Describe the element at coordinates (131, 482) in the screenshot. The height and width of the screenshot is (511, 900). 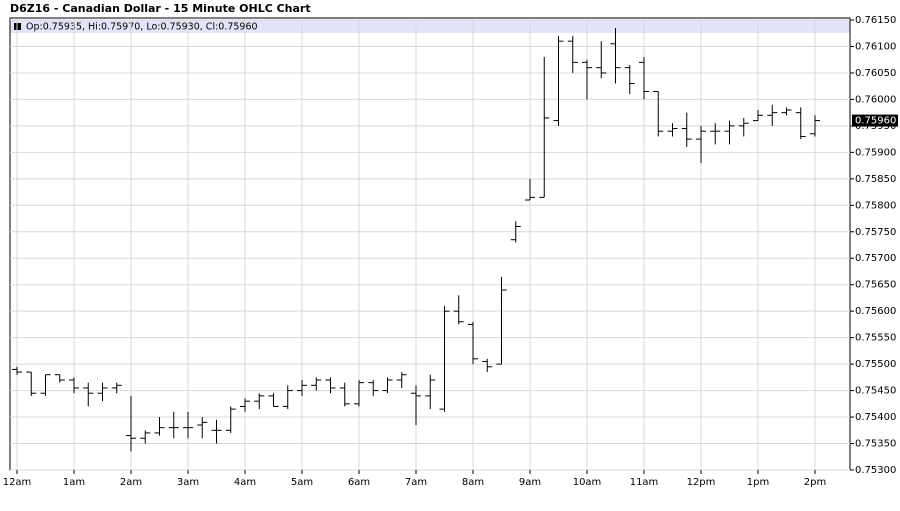
I see `x-tick-label: 2am` at that location.